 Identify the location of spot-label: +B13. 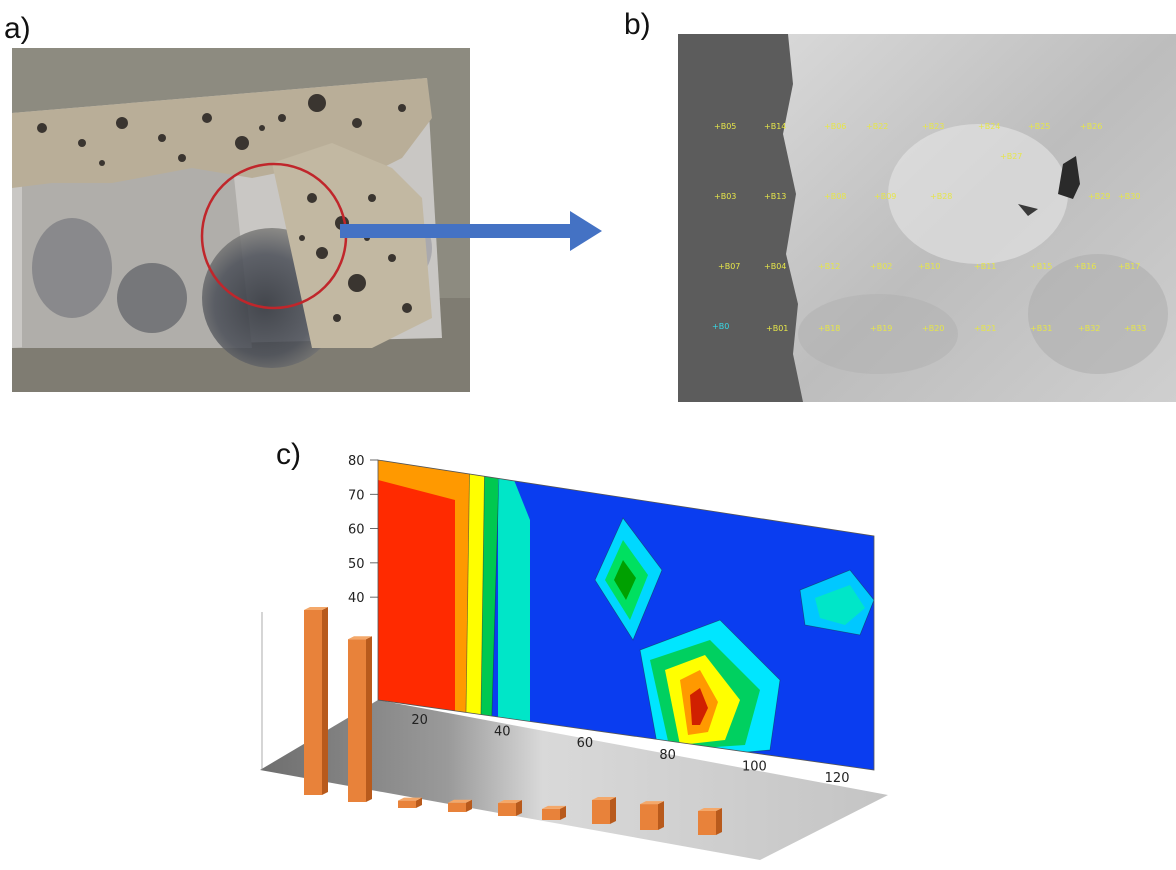
(775, 196).